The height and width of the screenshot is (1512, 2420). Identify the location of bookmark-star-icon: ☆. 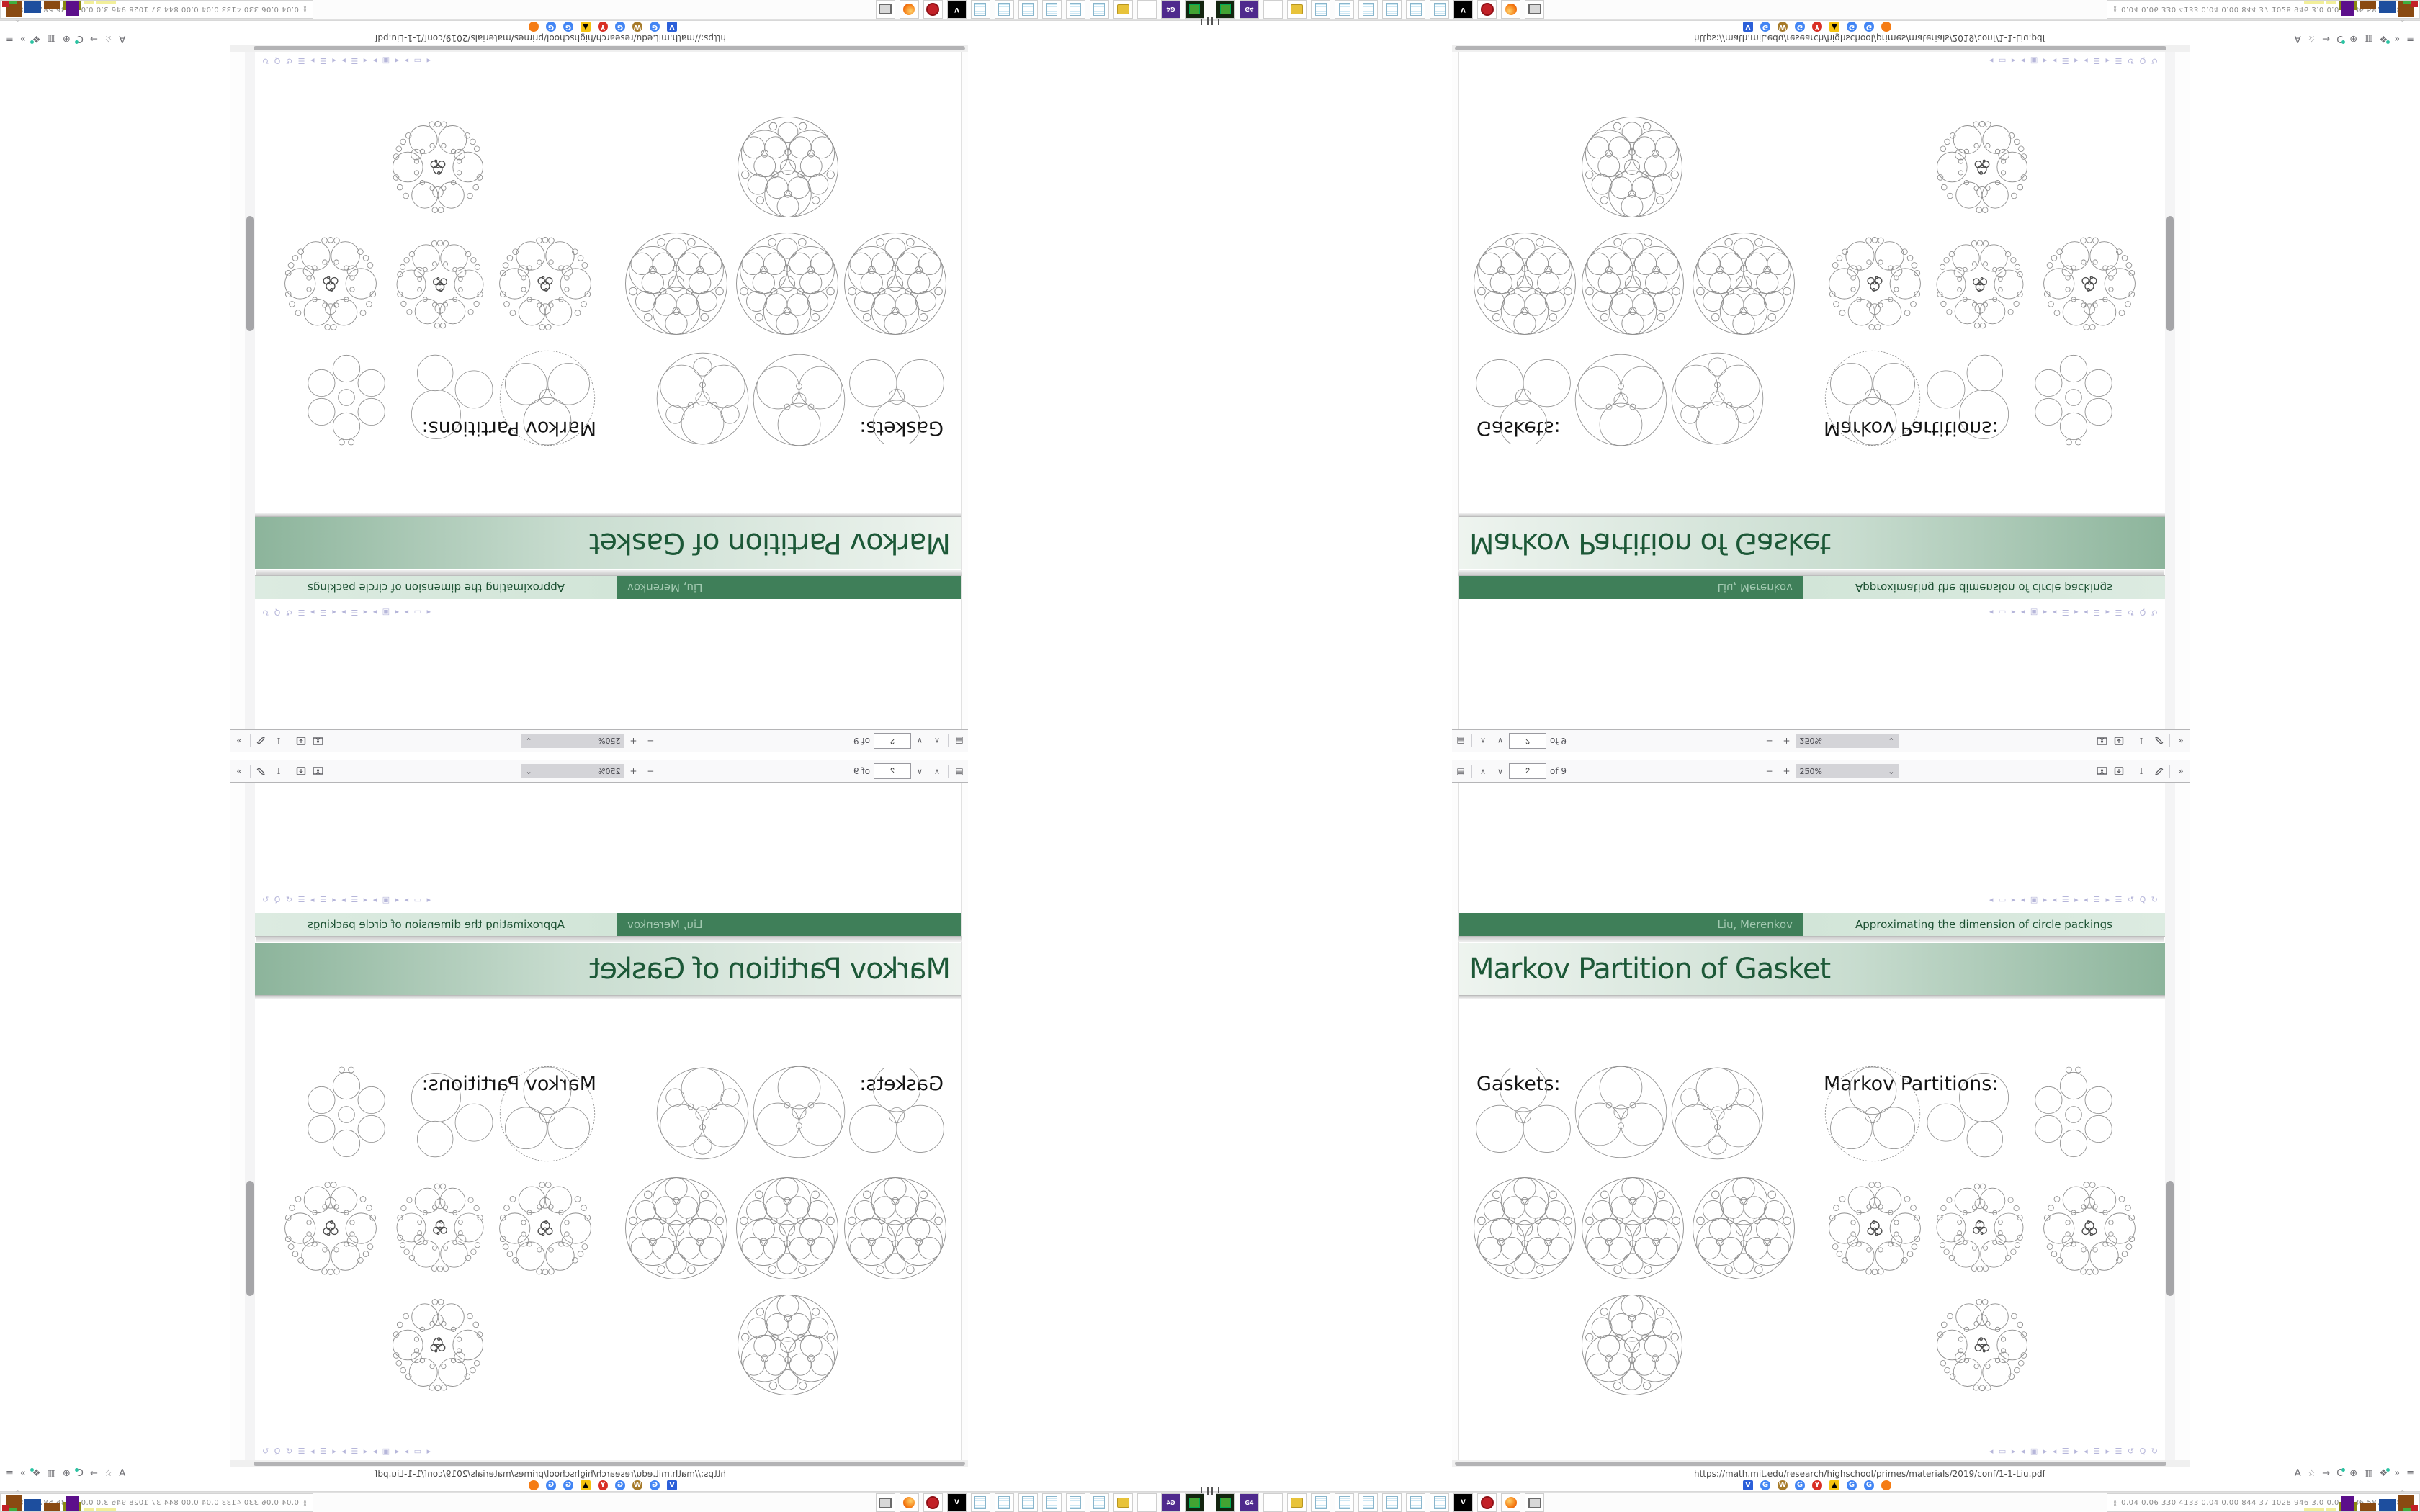
(2311, 38).